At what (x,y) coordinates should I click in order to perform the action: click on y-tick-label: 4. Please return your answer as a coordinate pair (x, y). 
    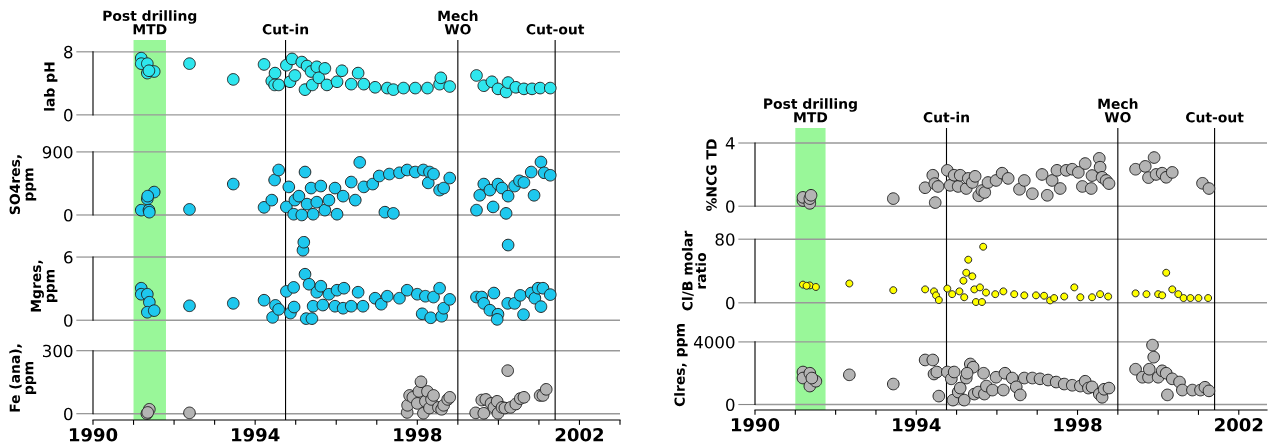
    Looking at the image, I should click on (730, 143).